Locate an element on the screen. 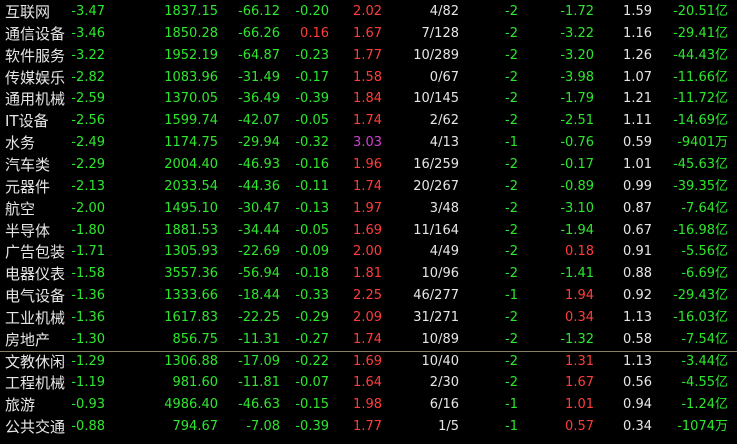 This screenshot has height=444, width=737. index-price: 2004.40 is located at coordinates (191, 164).